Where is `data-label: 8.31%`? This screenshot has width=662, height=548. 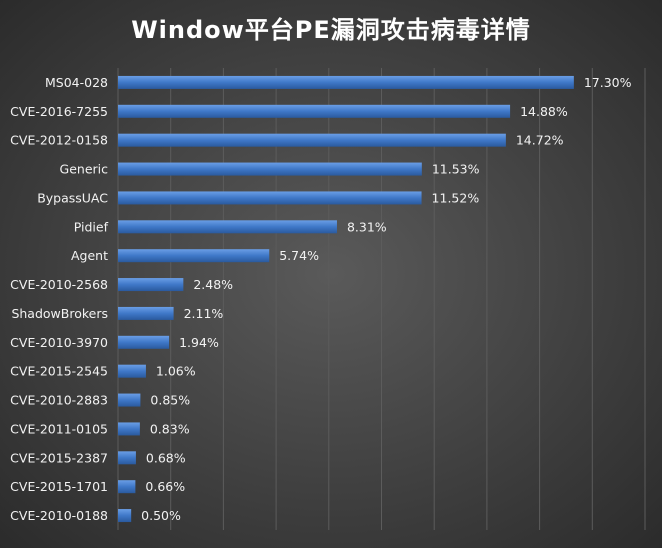 data-label: 8.31% is located at coordinates (367, 226).